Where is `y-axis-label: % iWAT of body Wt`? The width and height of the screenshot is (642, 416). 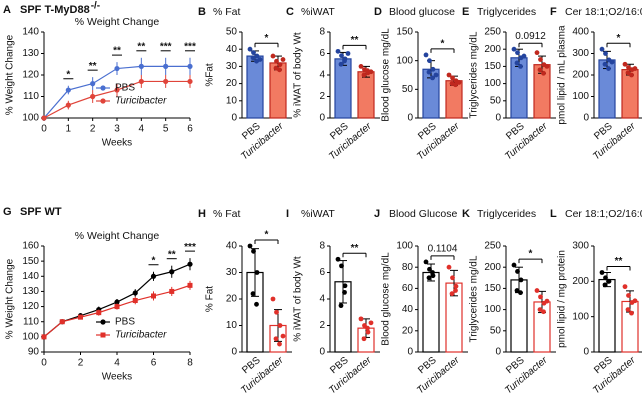 y-axis-label: % iWAT of body Wt is located at coordinates (298, 75).